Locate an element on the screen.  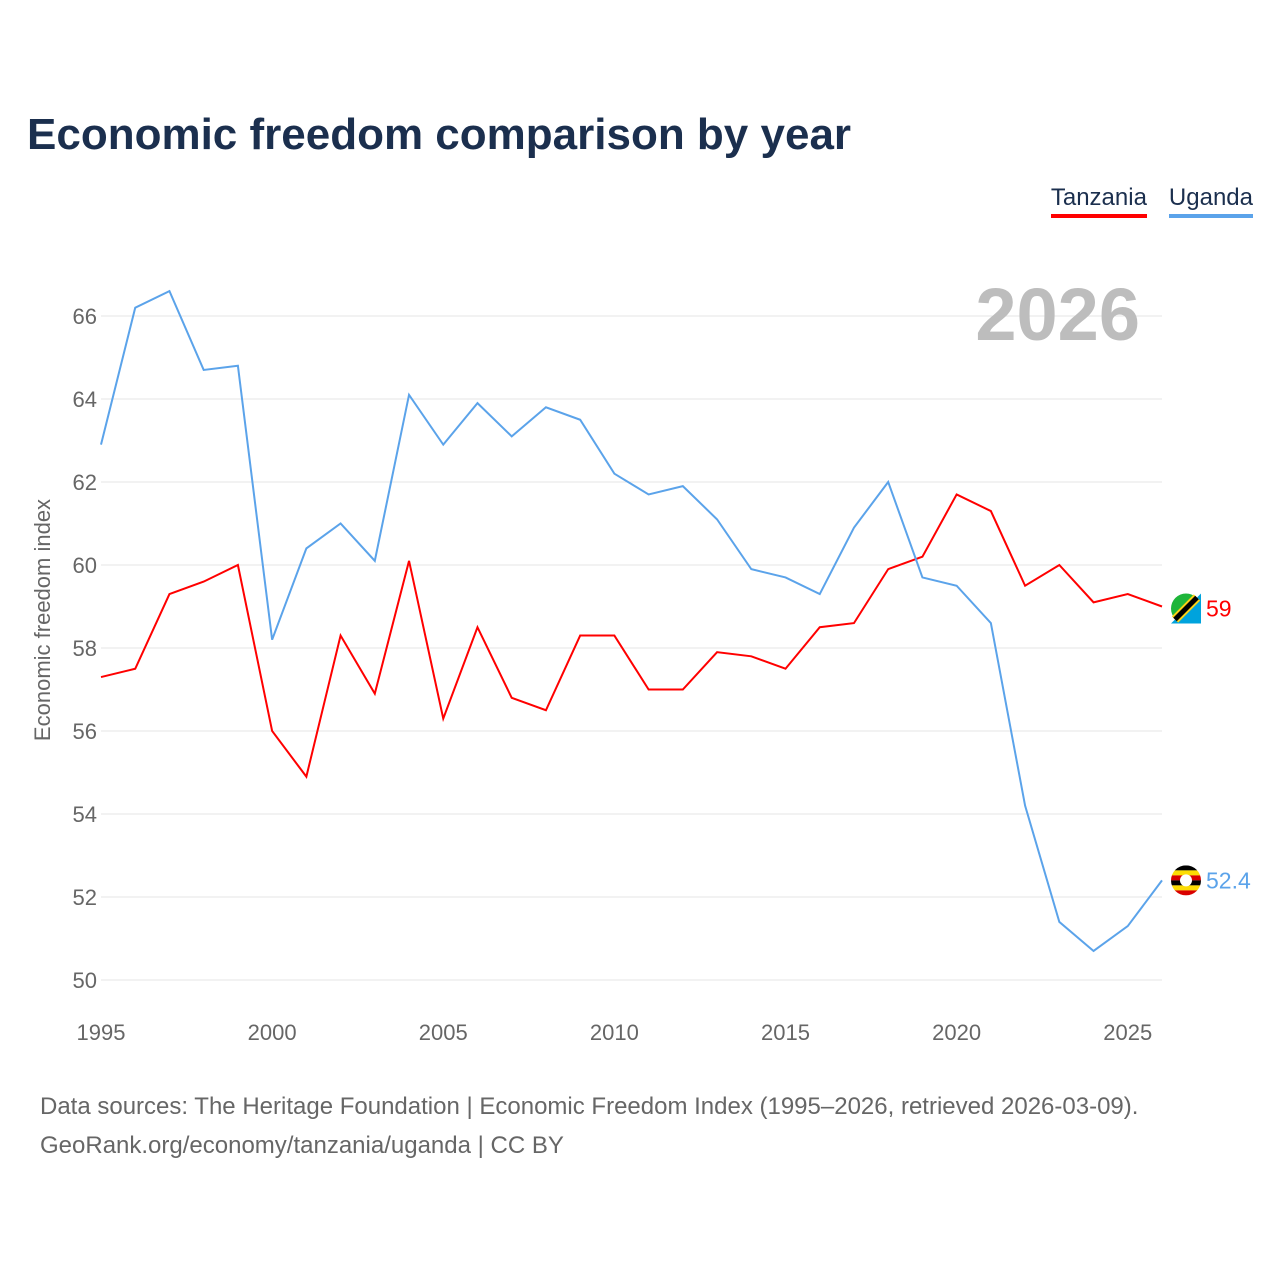
x-tick-label: 1995 is located at coordinates (101, 1032).